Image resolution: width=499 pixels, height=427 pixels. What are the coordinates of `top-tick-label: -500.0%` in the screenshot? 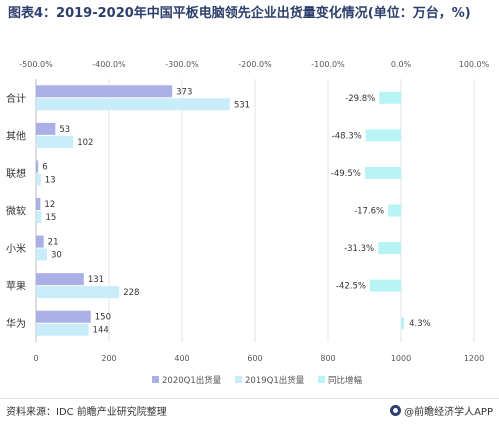 It's located at (36, 64).